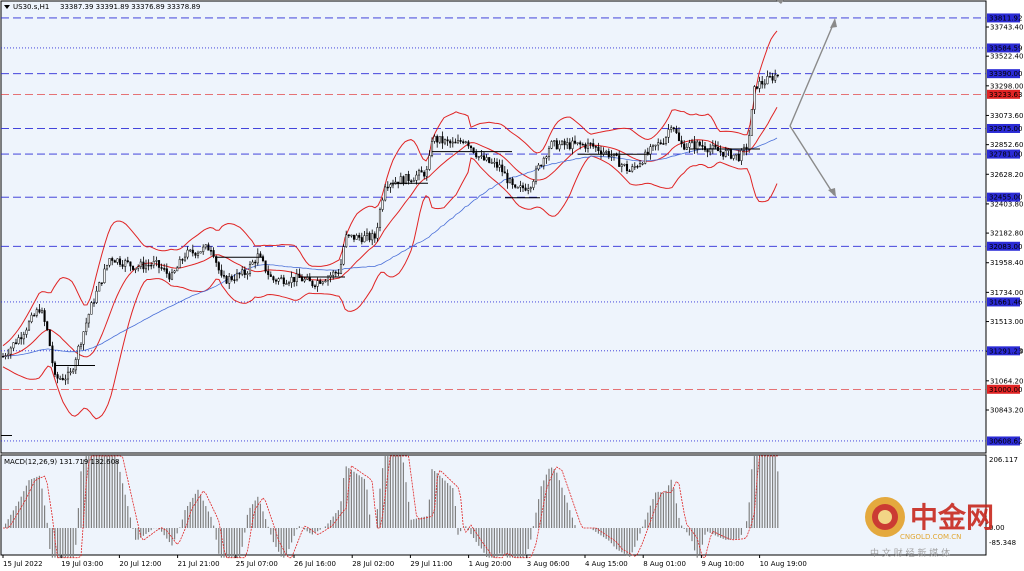 Image resolution: width=1024 pixels, height=571 pixels. What do you see at coordinates (315, 564) in the screenshot?
I see `time-label: 26 Jul 16:00` at bounding box center [315, 564].